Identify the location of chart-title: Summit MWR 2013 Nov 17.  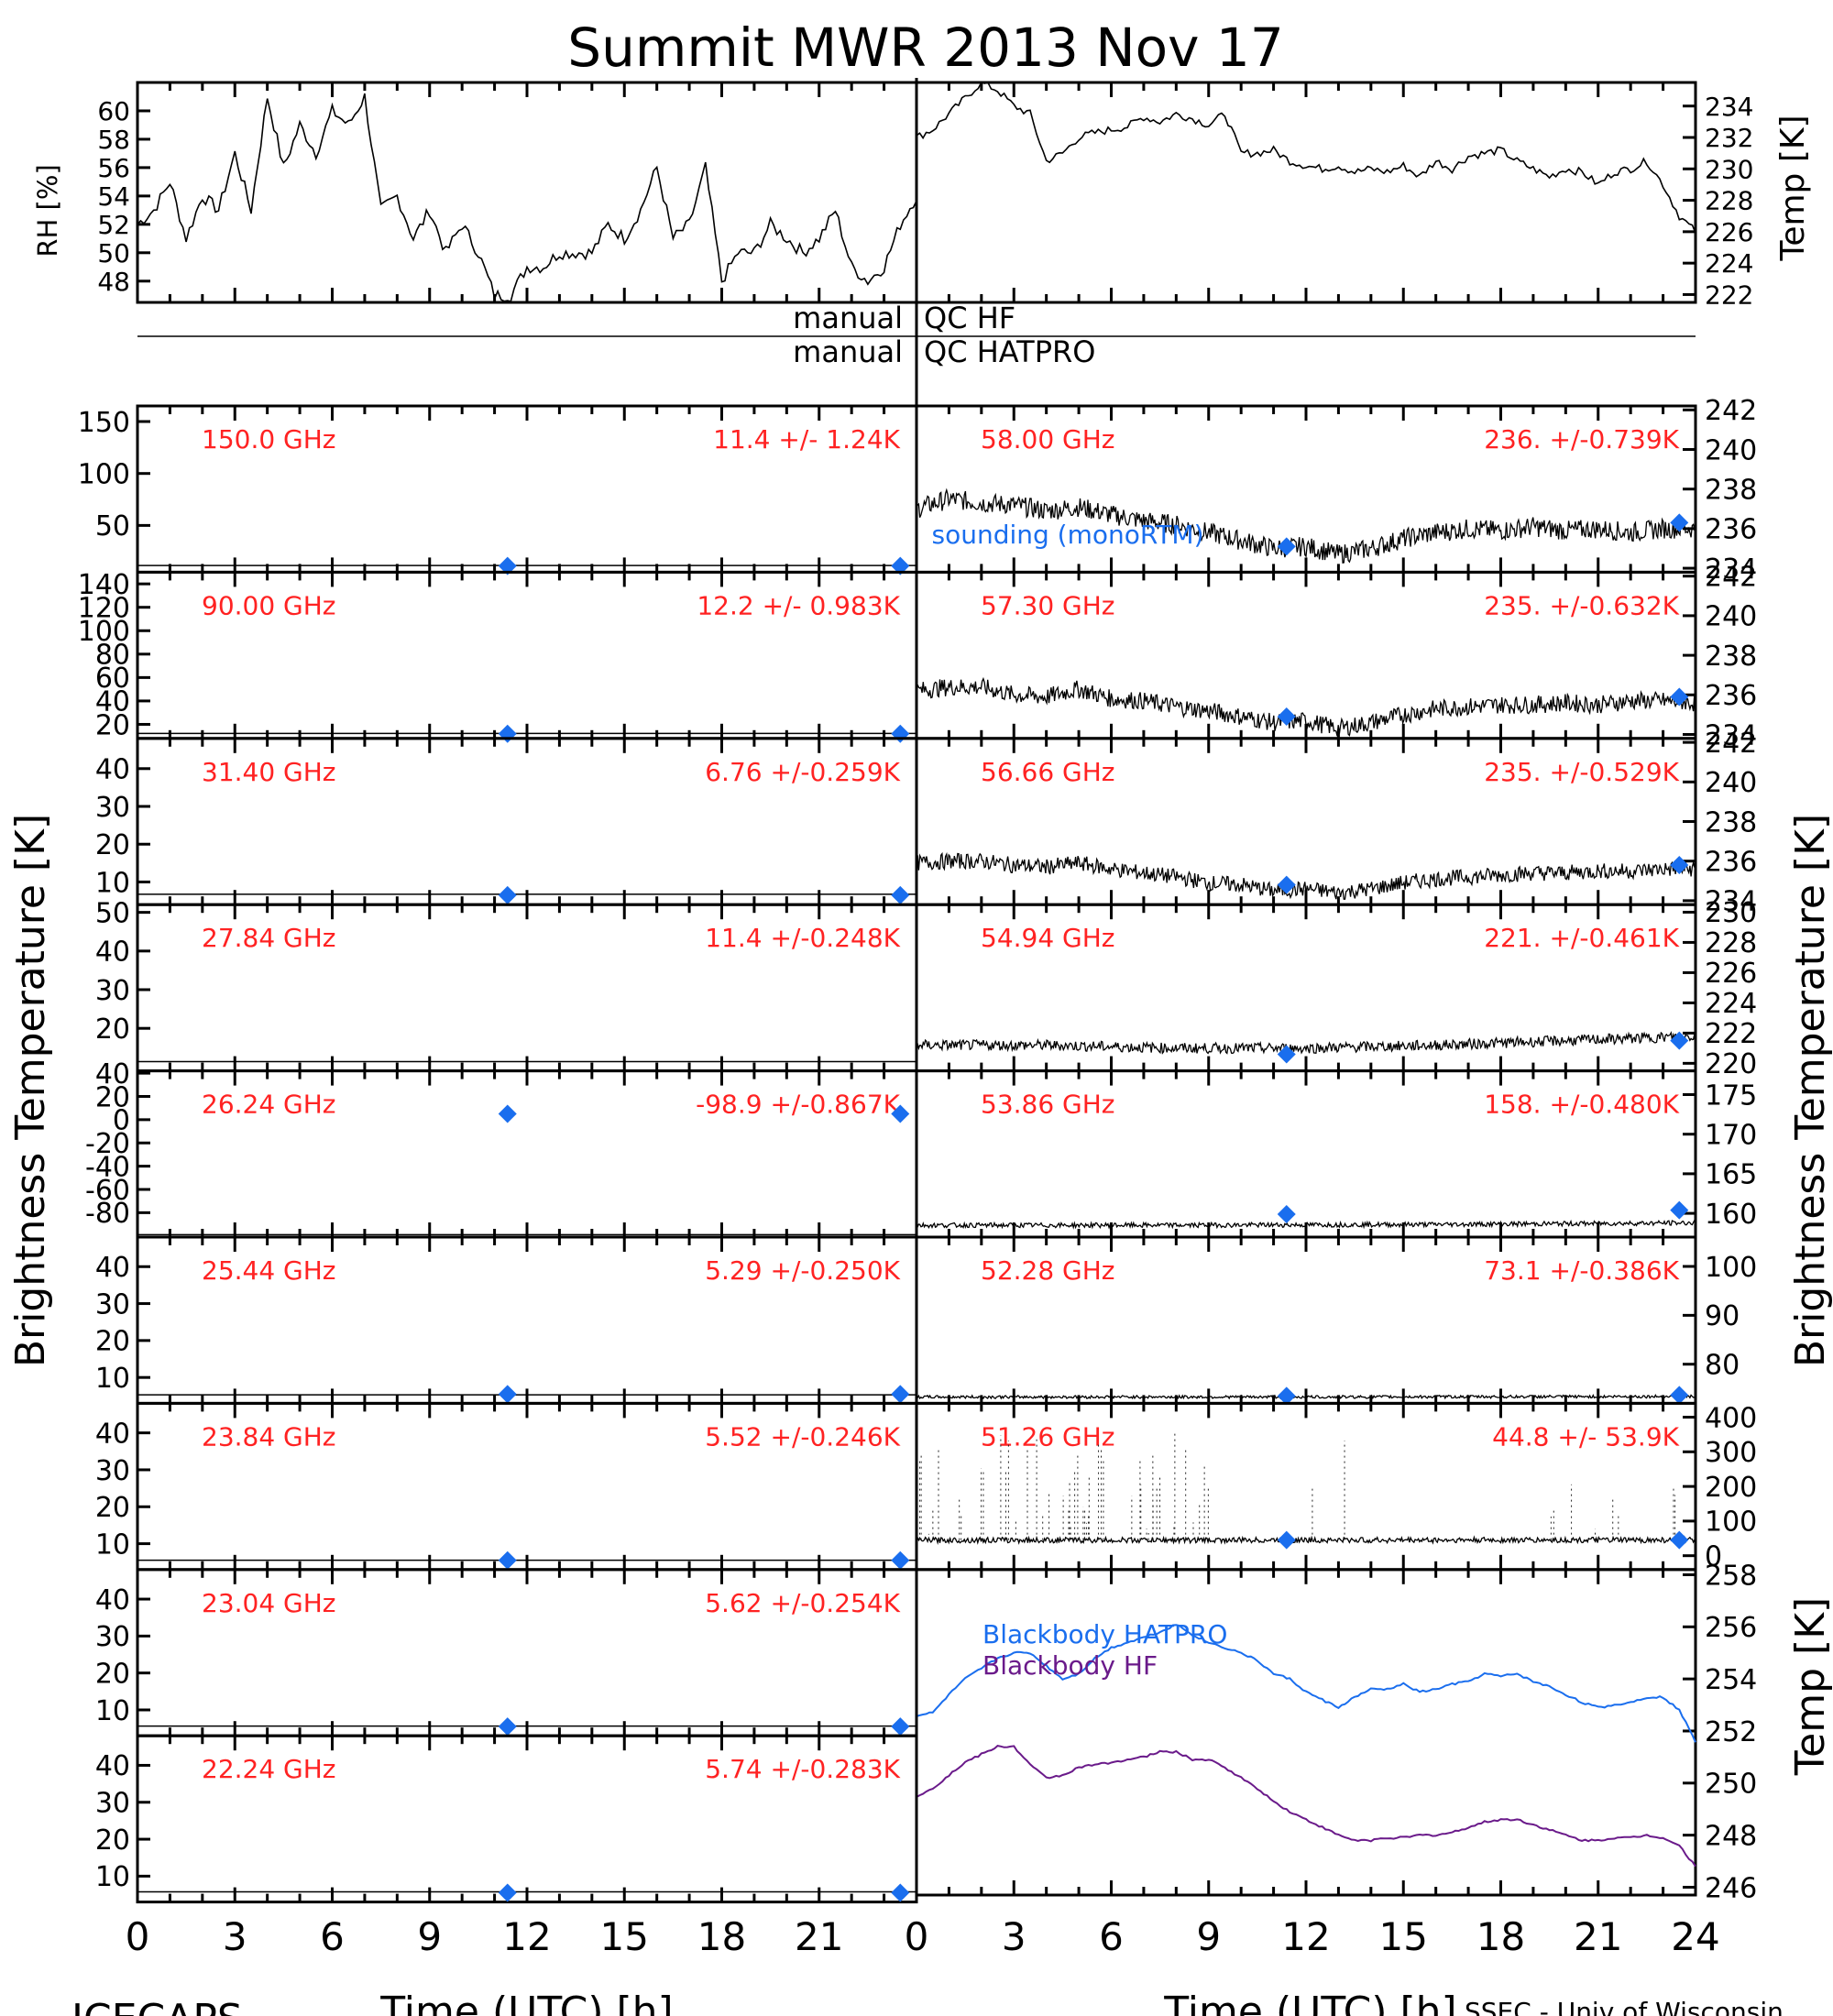
(925, 47).